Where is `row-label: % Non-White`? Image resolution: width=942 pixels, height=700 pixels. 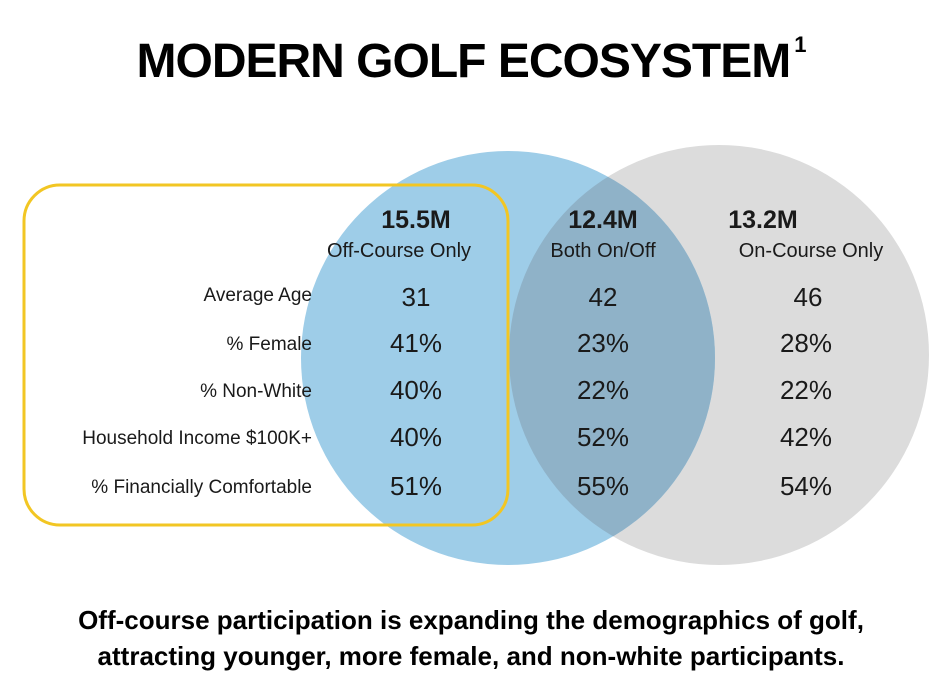
row-label: % Non-White is located at coordinates (256, 391).